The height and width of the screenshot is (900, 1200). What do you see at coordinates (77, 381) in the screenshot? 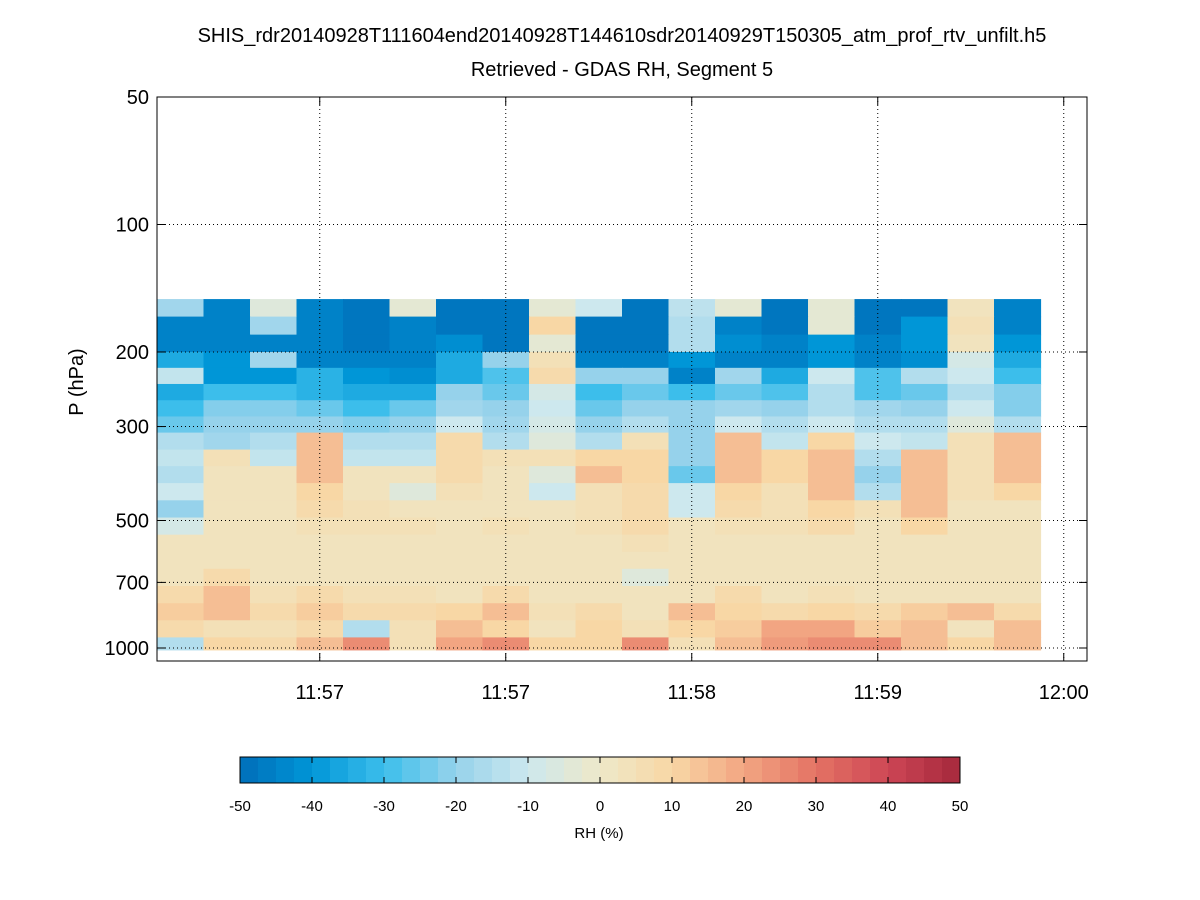
I see `y-axis-label: P (hPa)` at bounding box center [77, 381].